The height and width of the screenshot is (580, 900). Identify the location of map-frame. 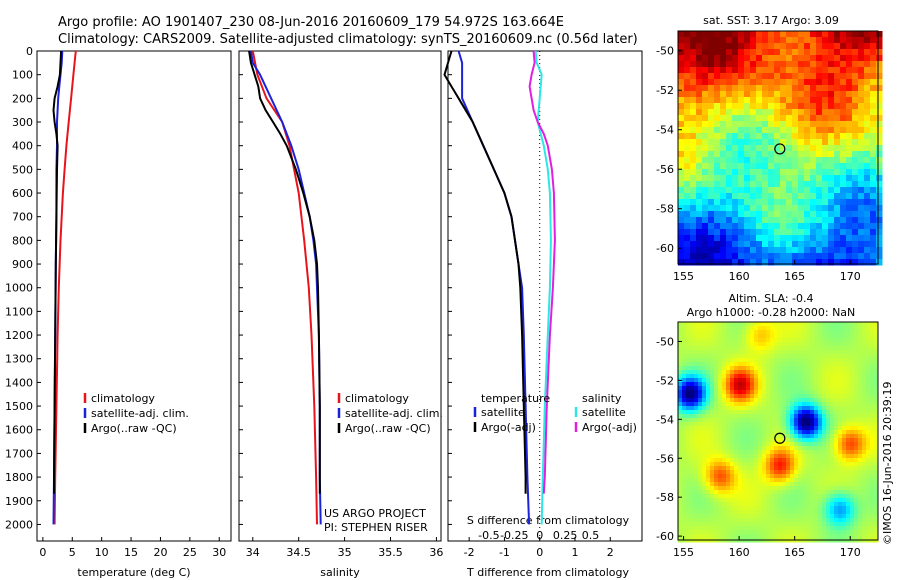
(778, 431).